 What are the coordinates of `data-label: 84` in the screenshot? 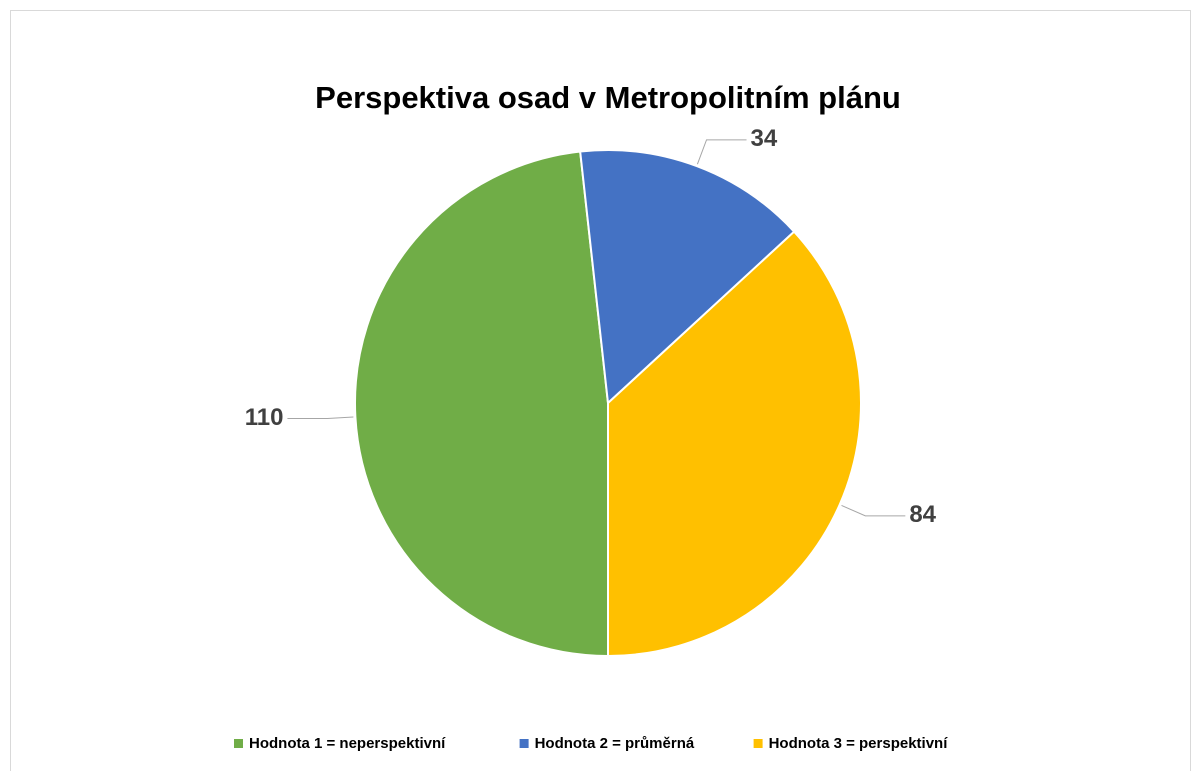 It's located at (922, 514).